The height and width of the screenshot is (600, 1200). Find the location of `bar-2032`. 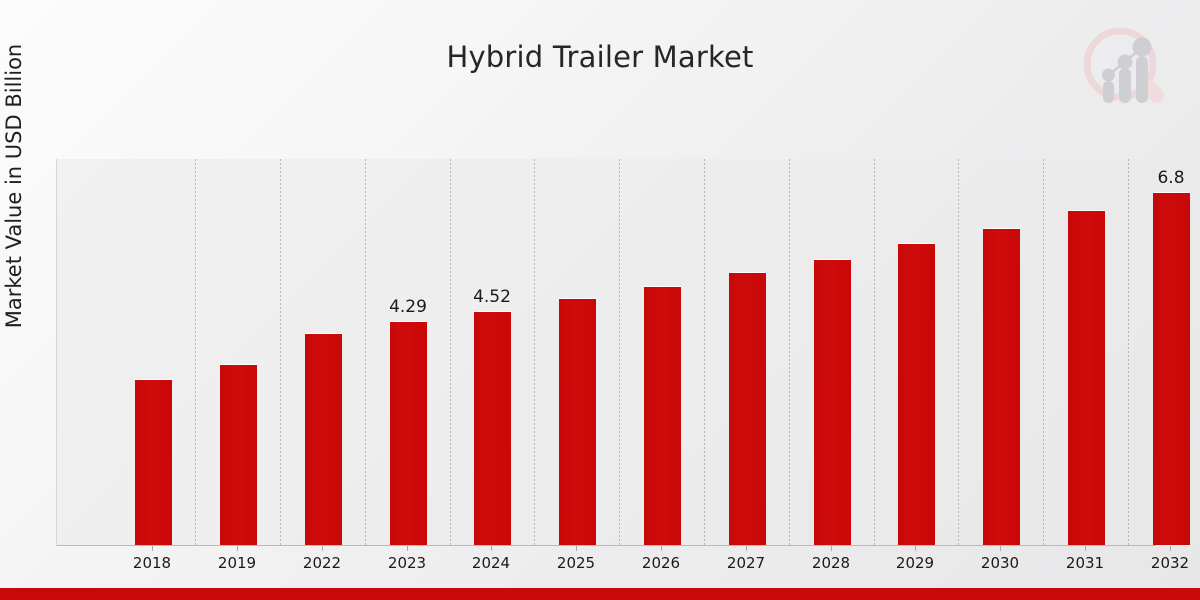

bar-2032 is located at coordinates (1171, 368).